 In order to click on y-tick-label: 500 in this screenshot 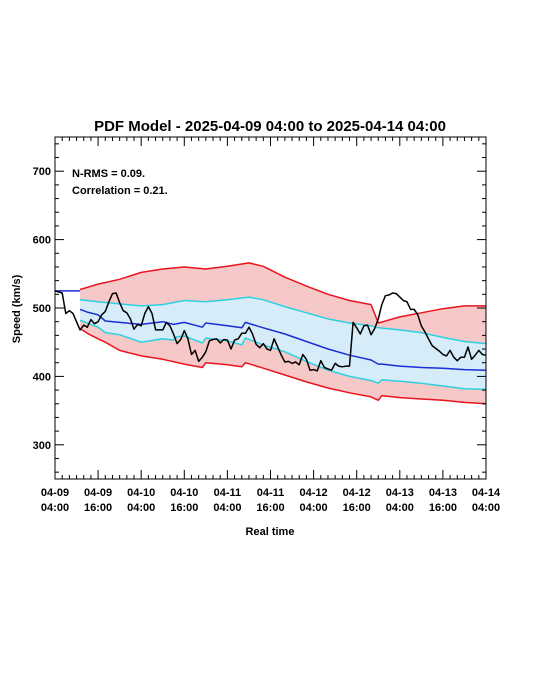, I will do `click(42, 309)`.